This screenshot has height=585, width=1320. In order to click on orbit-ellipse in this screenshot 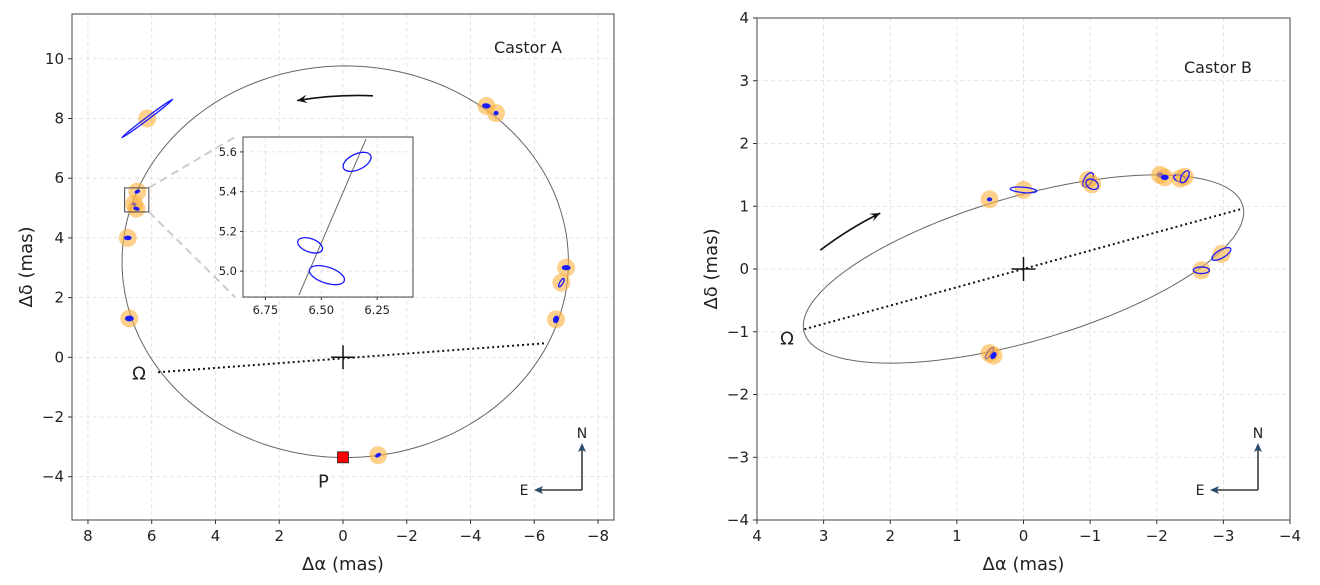, I will do `click(1023, 269)`.